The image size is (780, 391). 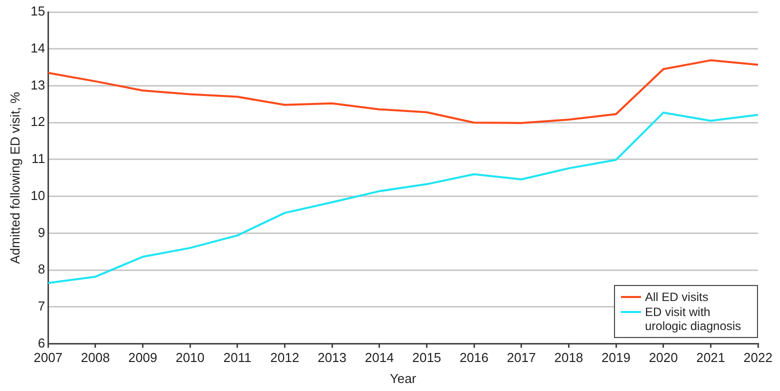 I want to click on y-tick-label: 10, so click(x=38, y=195).